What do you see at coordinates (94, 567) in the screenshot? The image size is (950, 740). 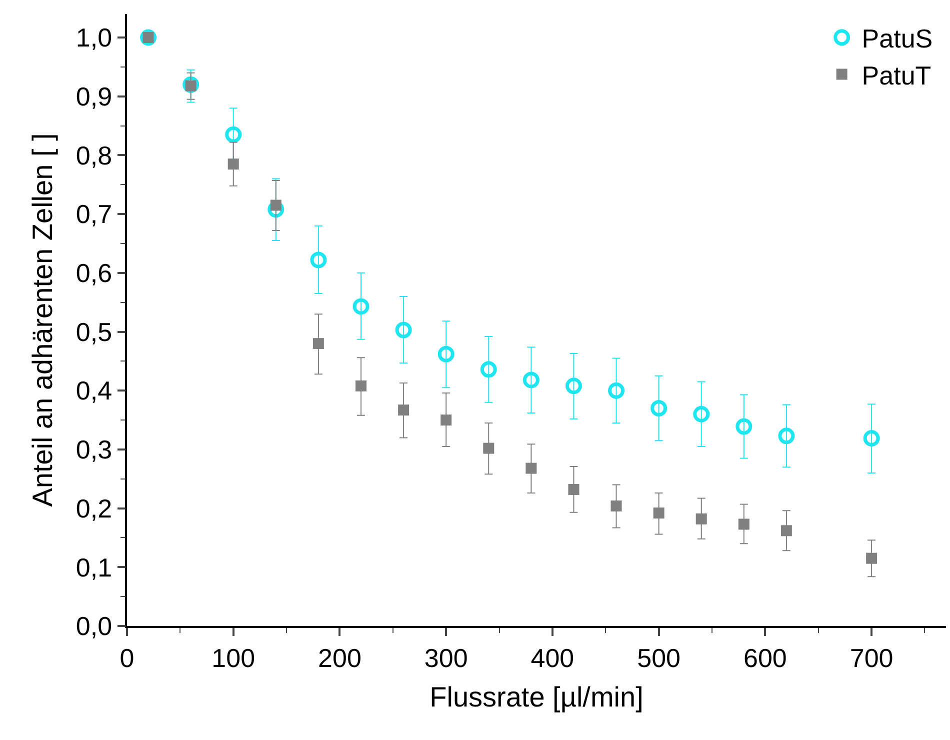 I see `y-tick-label: 0,1` at bounding box center [94, 567].